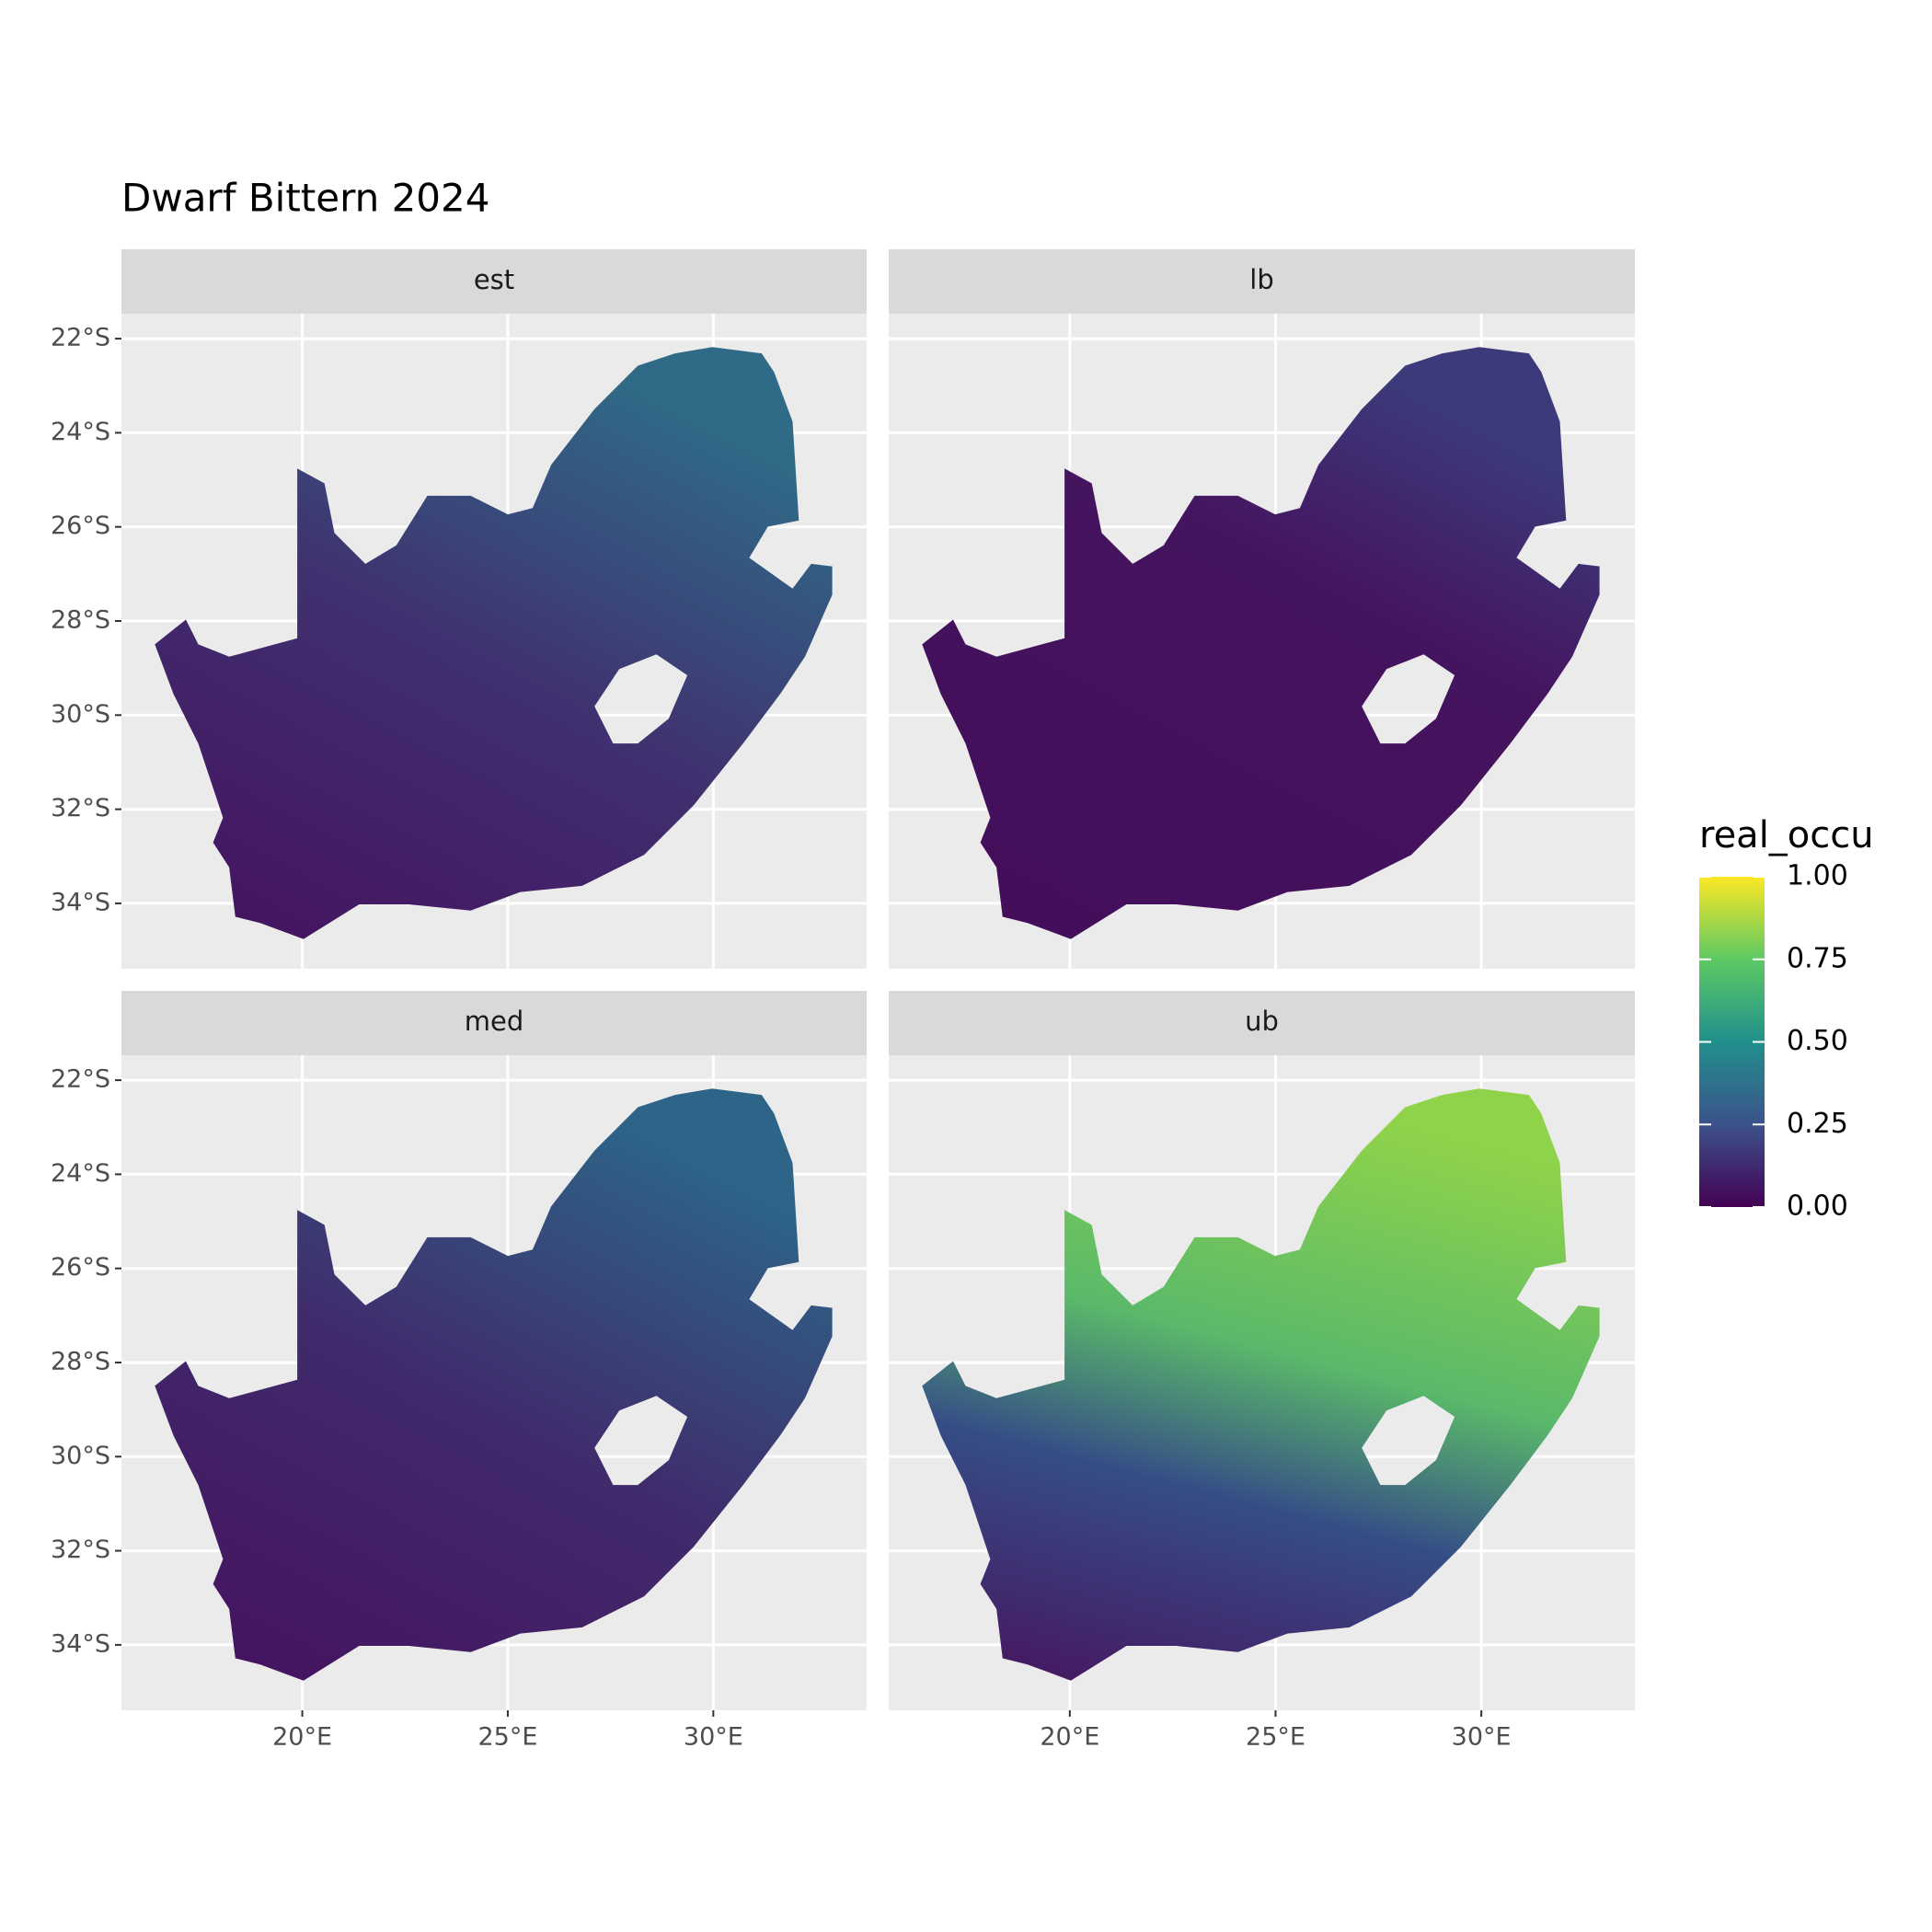  I want to click on facet-label: lb, so click(1261, 279).